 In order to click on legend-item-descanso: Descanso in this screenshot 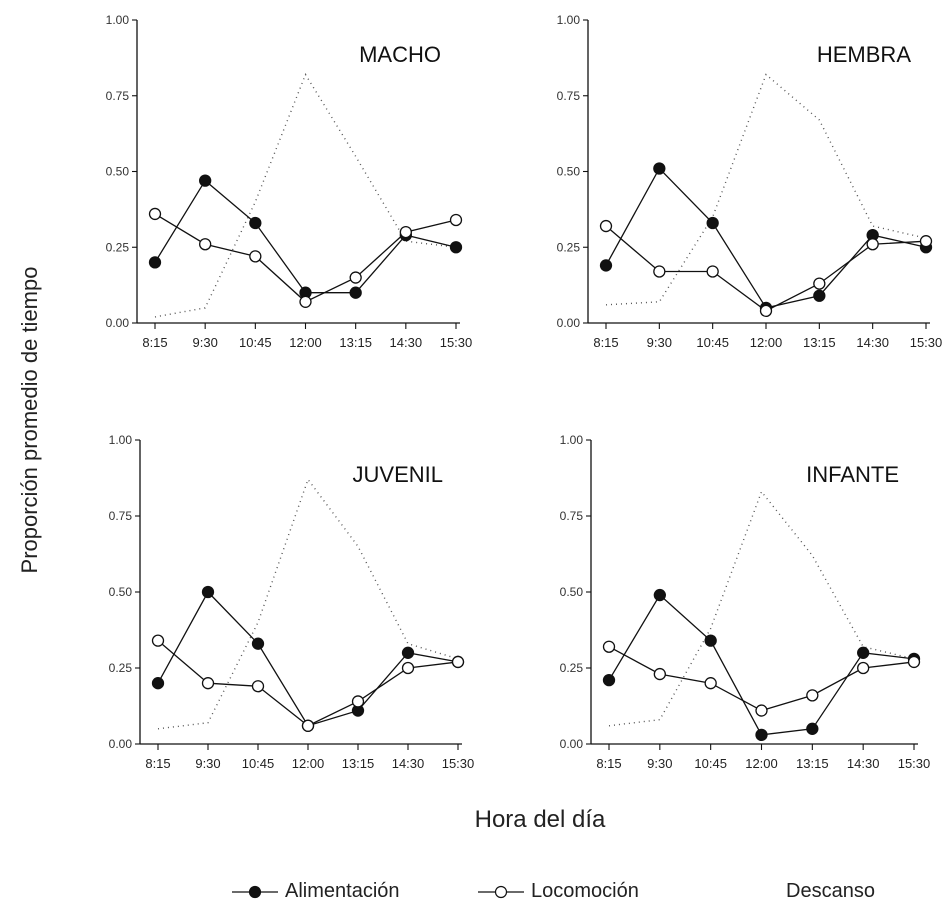, I will do `click(816, 892)`.